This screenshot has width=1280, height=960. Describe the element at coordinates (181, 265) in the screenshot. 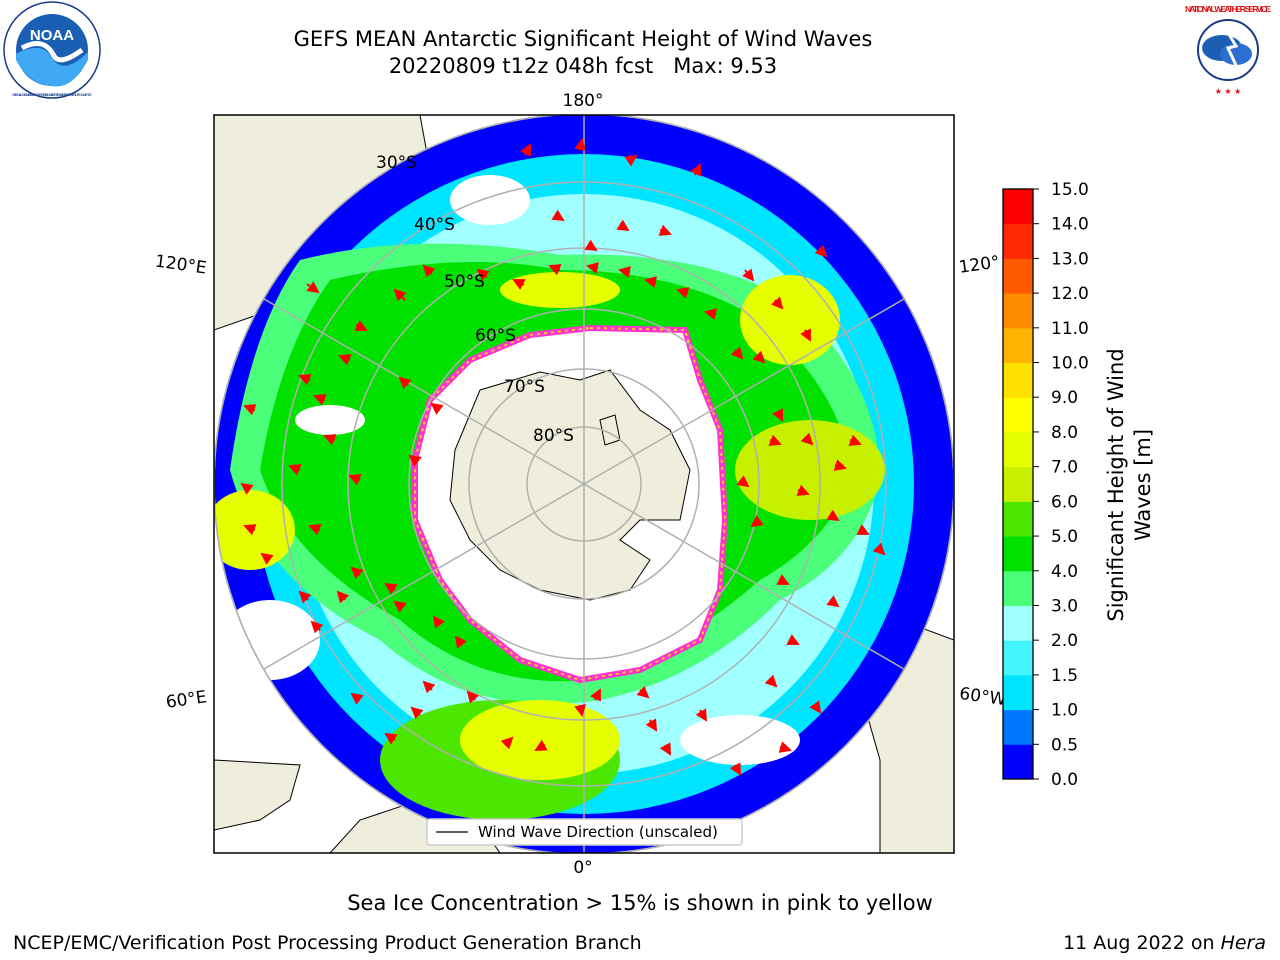

I see `meridian-label-120e: 120°E` at that location.